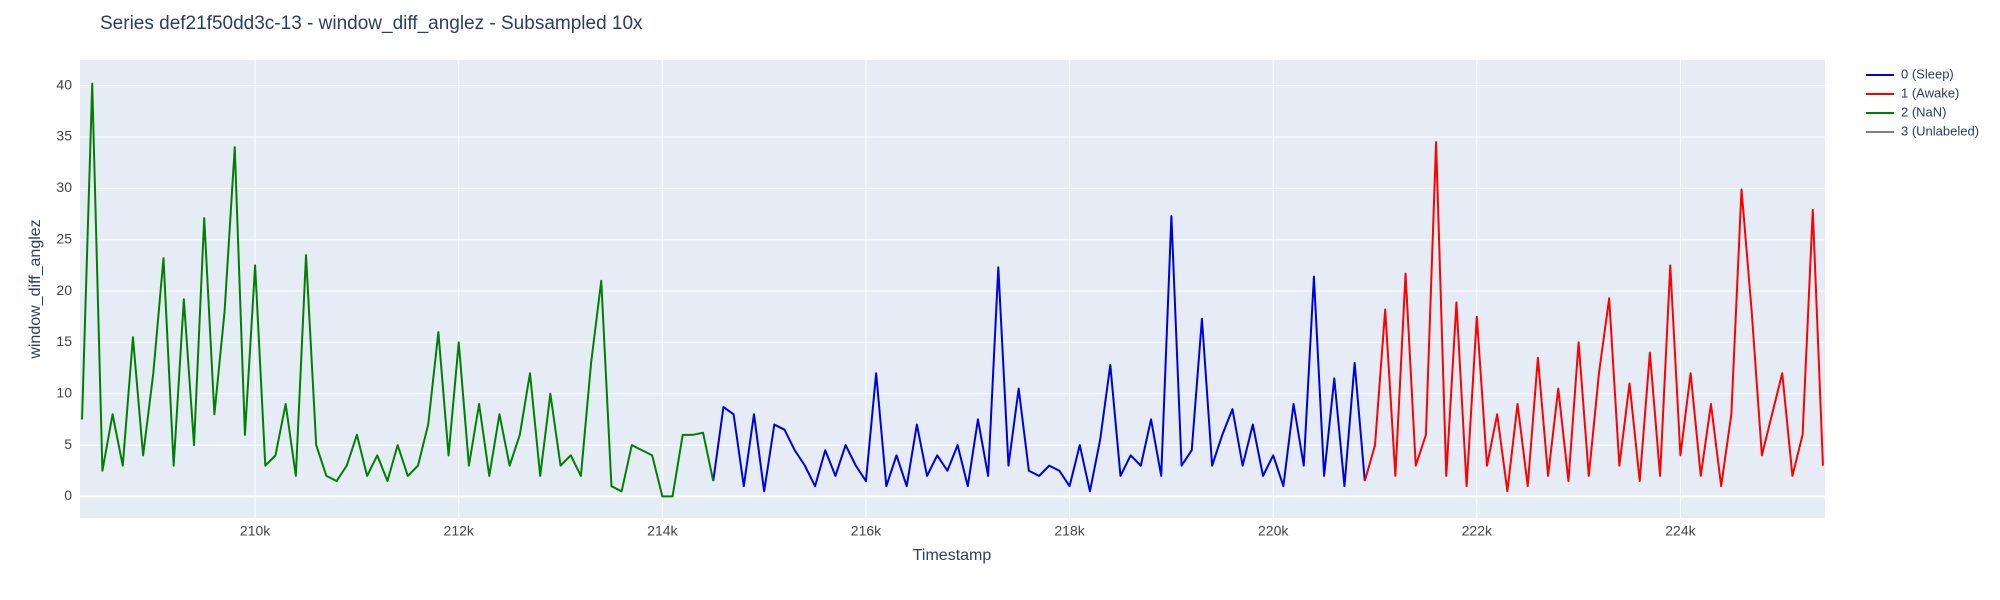 The height and width of the screenshot is (600, 2000). Describe the element at coordinates (662, 531) in the screenshot. I see `x-tick-label: 214k` at that location.